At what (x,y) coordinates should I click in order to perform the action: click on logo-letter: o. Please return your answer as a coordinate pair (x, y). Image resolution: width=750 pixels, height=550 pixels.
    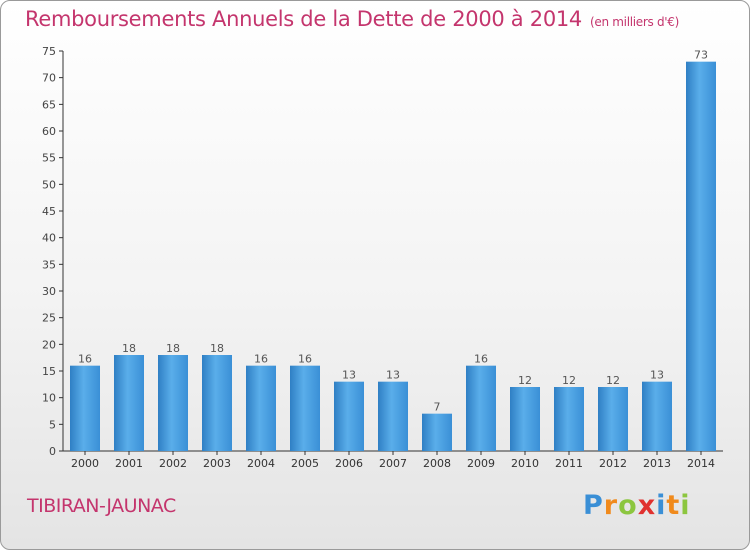
    Looking at the image, I should click on (628, 505).